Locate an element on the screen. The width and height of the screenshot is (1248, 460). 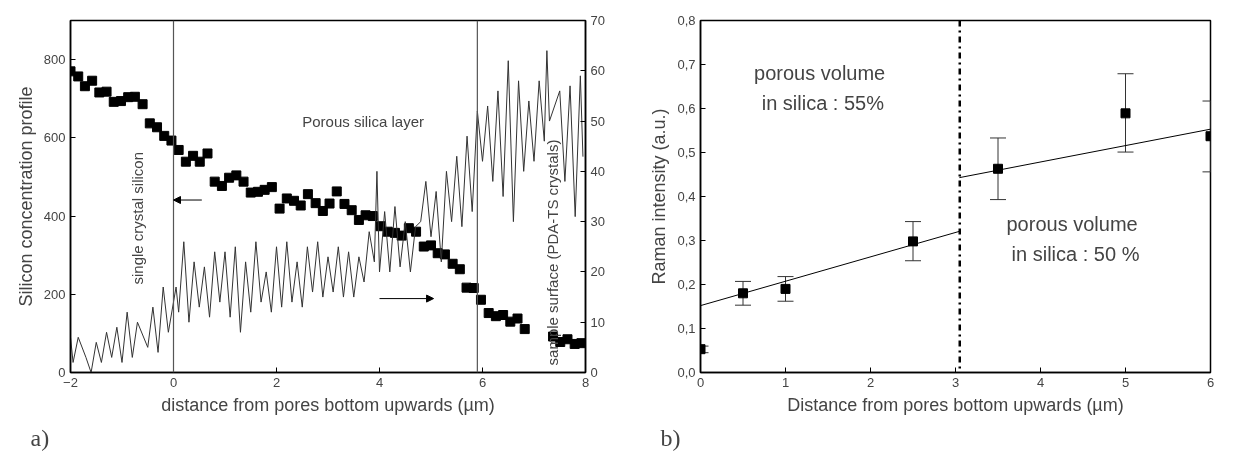
y-tick-label: 0,5 is located at coordinates (686, 152).